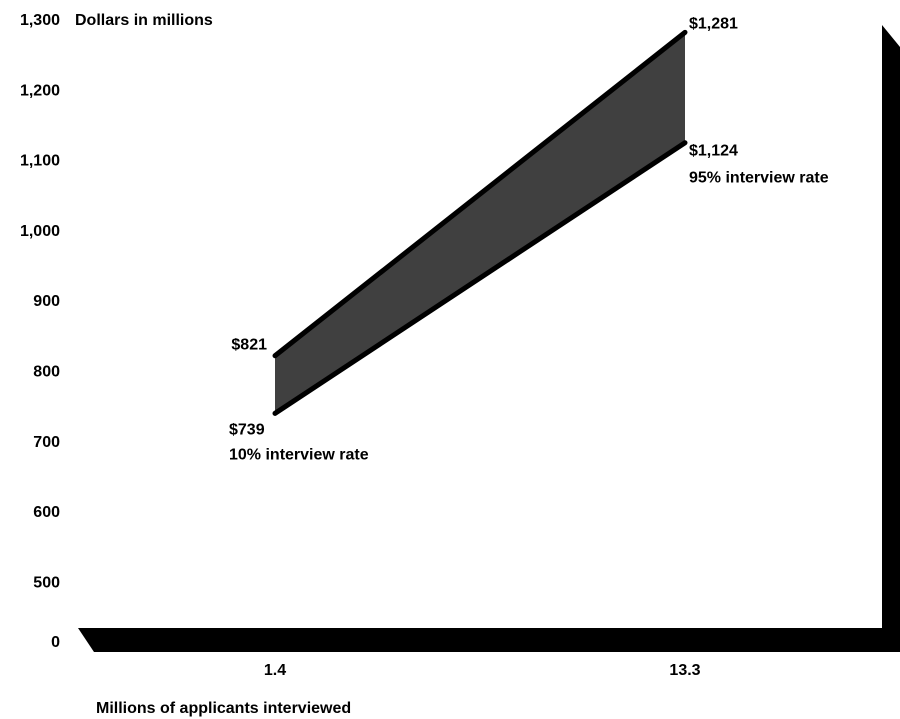 Image resolution: width=900 pixels, height=719 pixels. Describe the element at coordinates (482, 670) in the screenshot. I see `x-axis-ticks: 1.4 13.3` at that location.